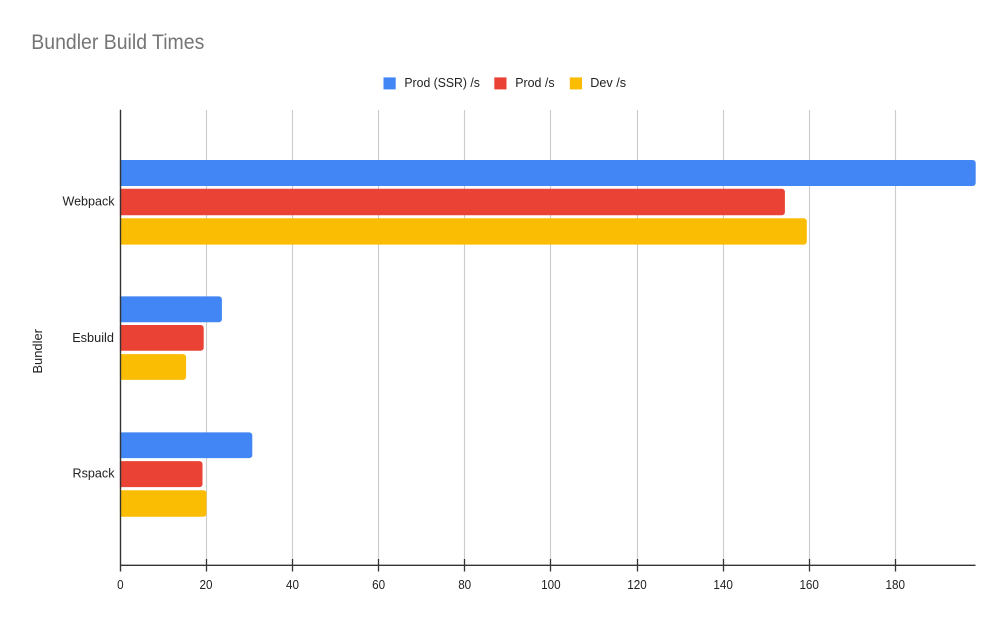  Describe the element at coordinates (292, 584) in the screenshot. I see `svg-text: 40` at that location.